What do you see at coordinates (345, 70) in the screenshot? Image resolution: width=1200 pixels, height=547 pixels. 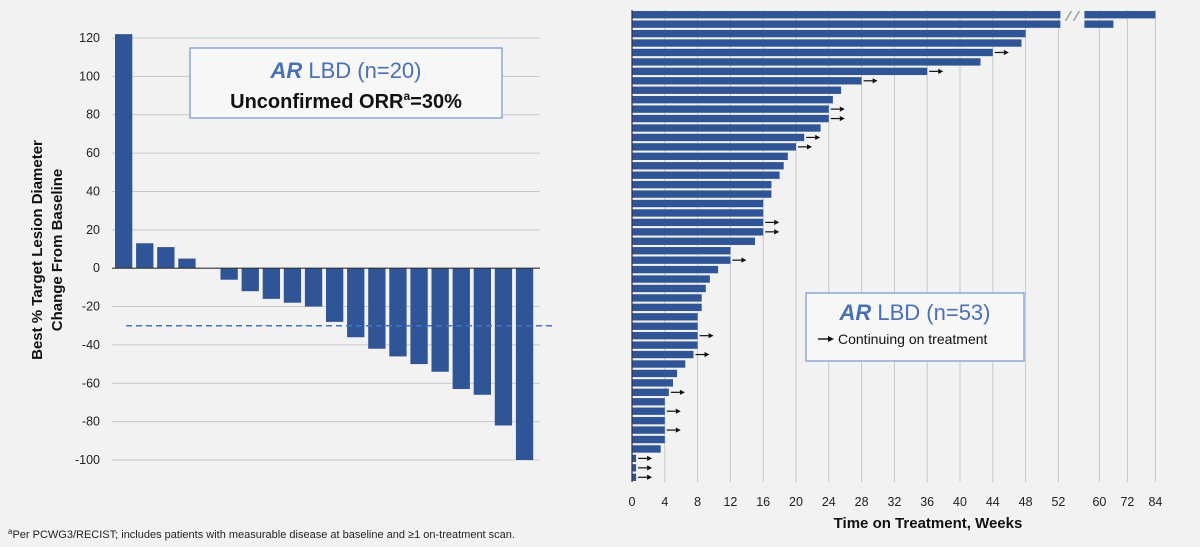 I see `waterfall-box-title: AR LBD (n=20)` at bounding box center [345, 70].